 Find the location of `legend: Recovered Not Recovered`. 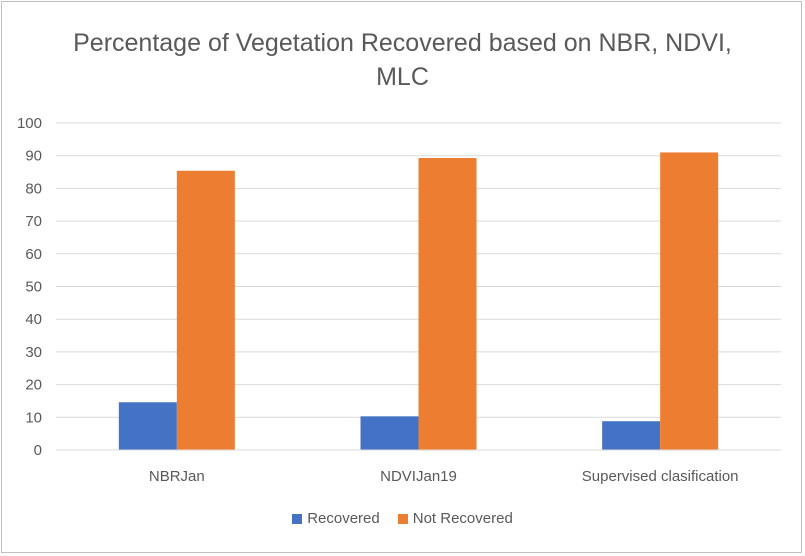

legend: Recovered Not Recovered is located at coordinates (402, 518).